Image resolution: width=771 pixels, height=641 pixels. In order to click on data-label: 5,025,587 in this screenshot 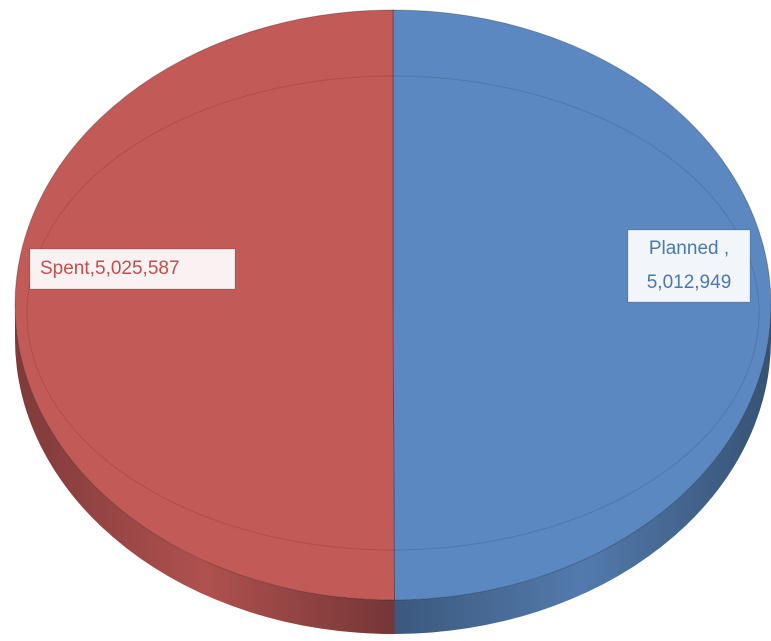, I will do `click(137, 268)`.